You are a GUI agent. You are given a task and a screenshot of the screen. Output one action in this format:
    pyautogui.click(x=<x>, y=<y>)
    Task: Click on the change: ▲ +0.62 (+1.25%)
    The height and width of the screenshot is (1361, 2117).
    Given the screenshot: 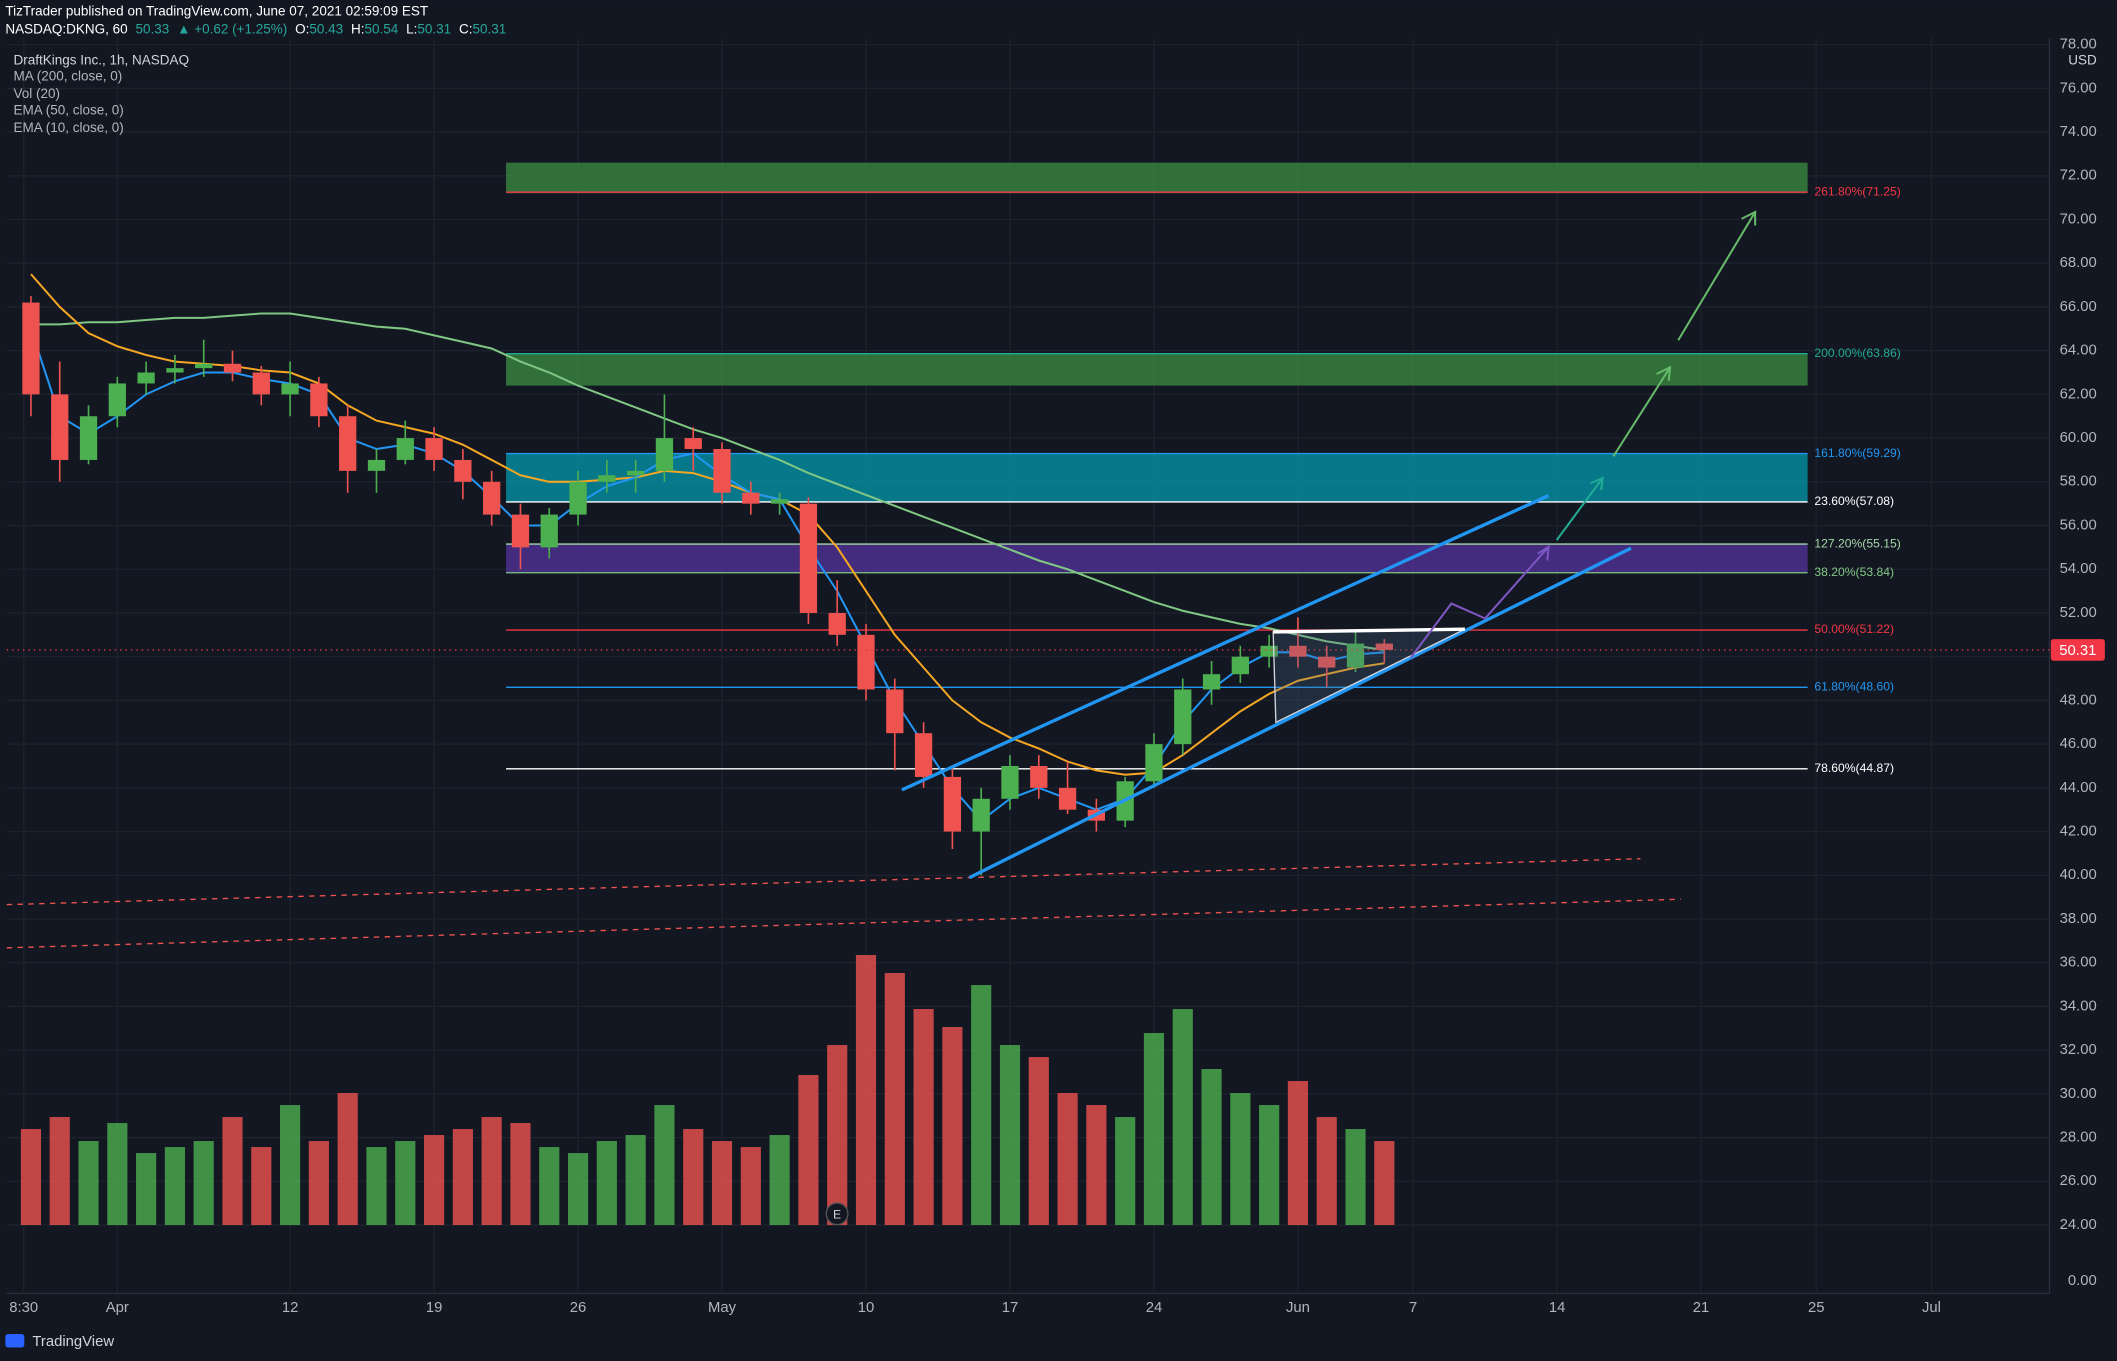 What is the action you would take?
    pyautogui.click(x=232, y=28)
    